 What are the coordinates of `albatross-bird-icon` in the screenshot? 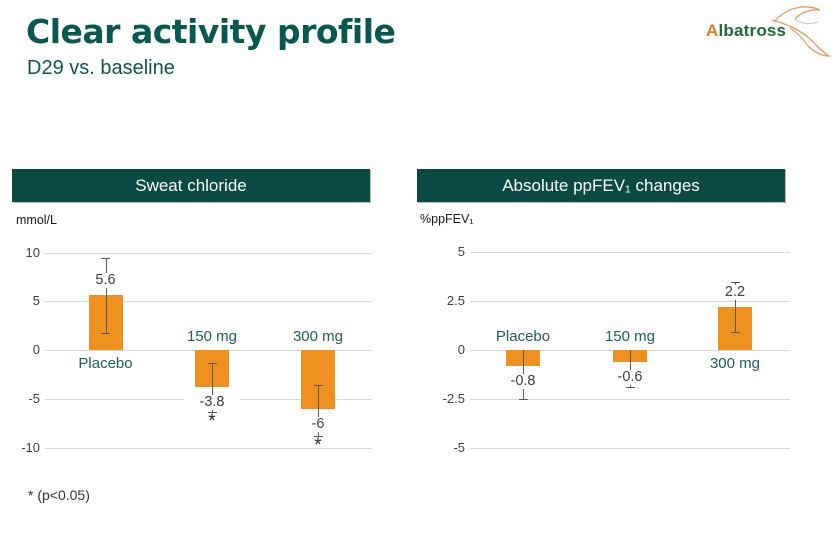 It's located at (801, 31).